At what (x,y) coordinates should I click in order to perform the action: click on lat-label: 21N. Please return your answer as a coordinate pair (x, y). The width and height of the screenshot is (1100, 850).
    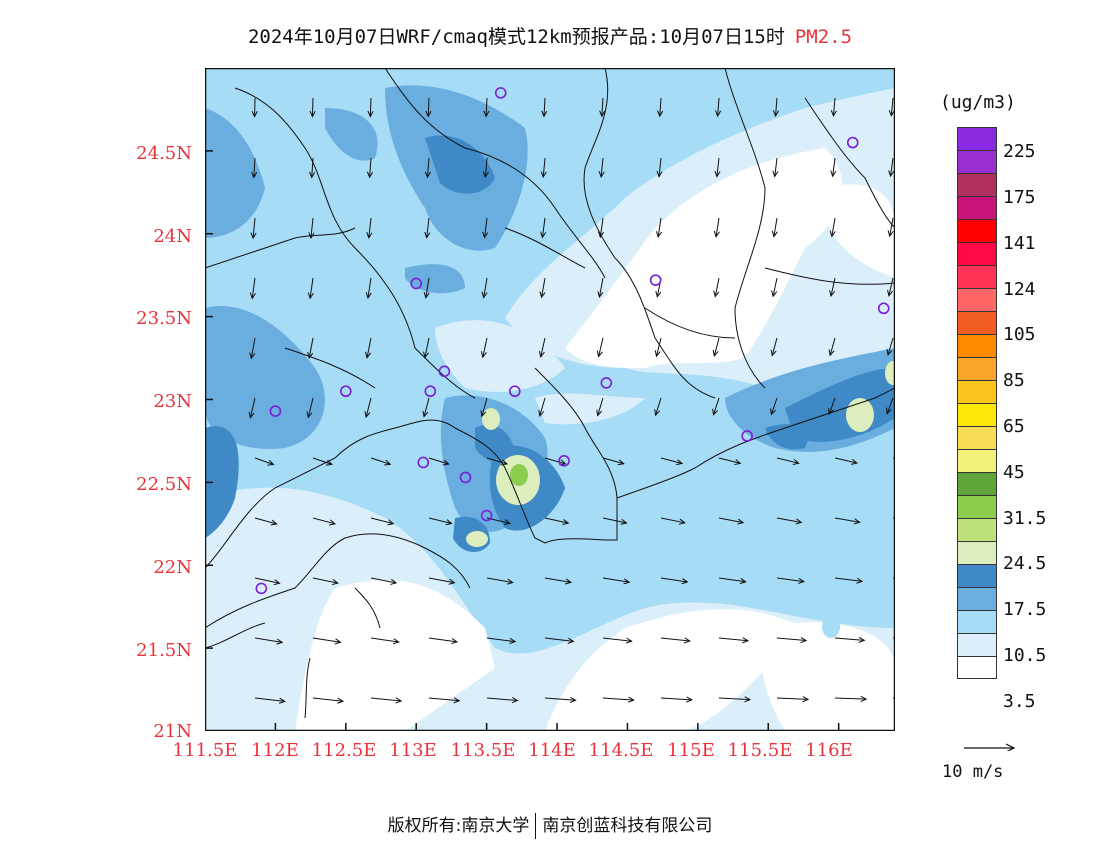
    Looking at the image, I should click on (172, 731).